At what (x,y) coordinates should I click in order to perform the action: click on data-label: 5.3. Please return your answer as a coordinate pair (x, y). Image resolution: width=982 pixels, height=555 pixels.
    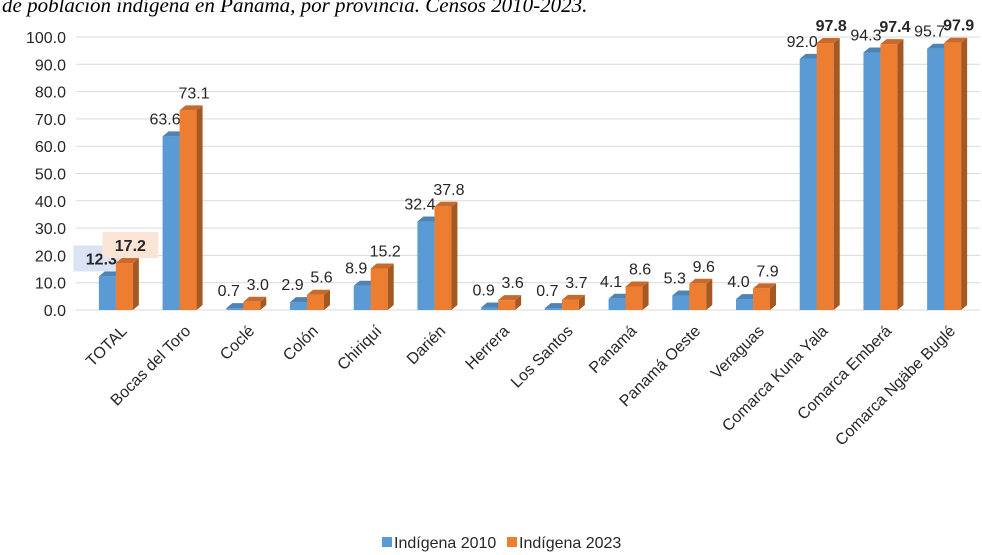
    Looking at the image, I should click on (675, 279).